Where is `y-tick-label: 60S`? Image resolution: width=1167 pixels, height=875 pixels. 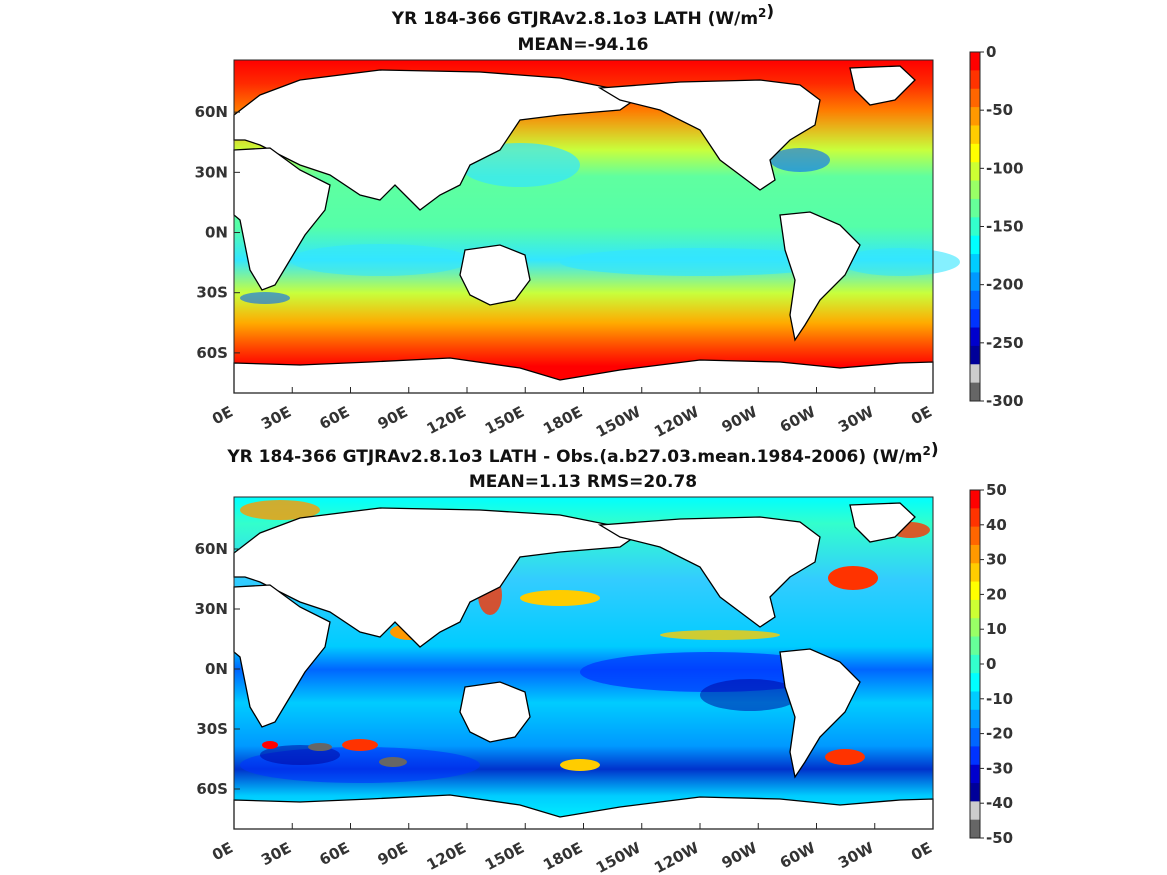
y-tick-label: 60S is located at coordinates (212, 789).